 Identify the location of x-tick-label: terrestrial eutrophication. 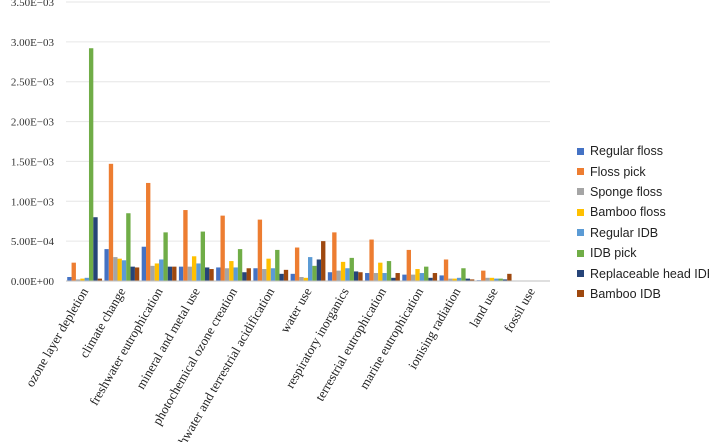
(350, 344).